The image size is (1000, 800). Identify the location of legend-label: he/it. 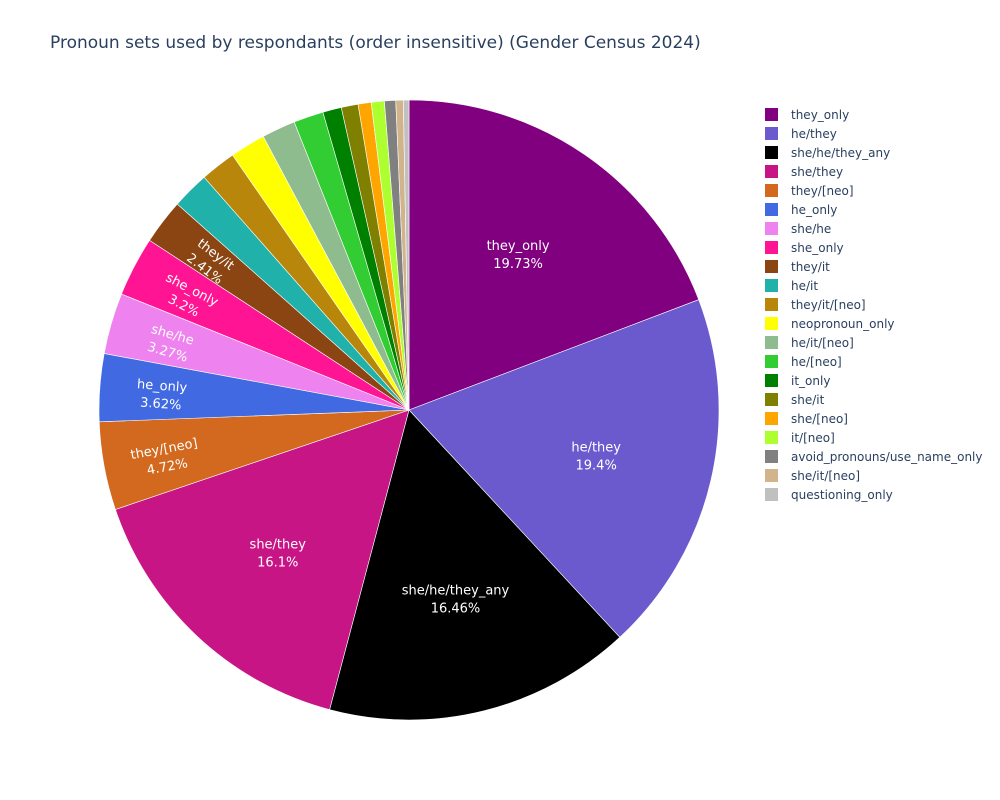
(805, 285).